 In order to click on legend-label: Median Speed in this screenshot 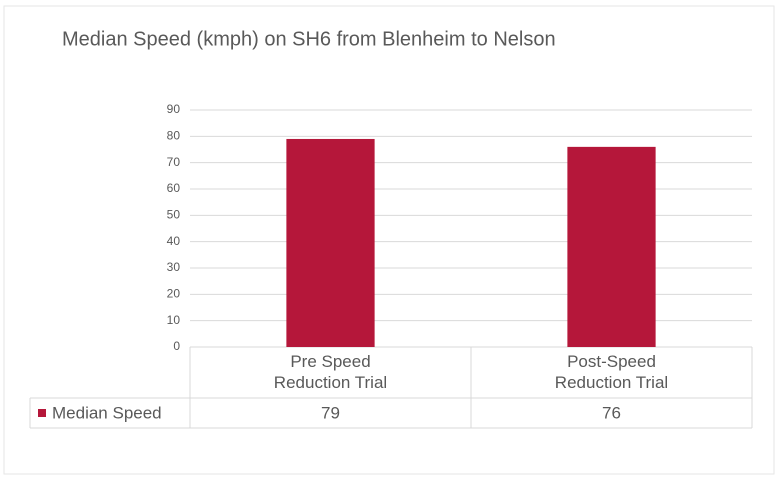, I will do `click(107, 412)`.